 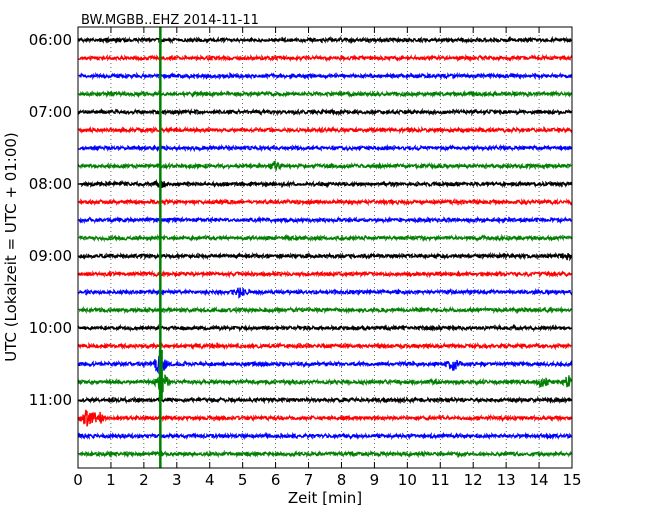 What do you see at coordinates (473, 480) in the screenshot?
I see `x-tick-label: 12` at bounding box center [473, 480].